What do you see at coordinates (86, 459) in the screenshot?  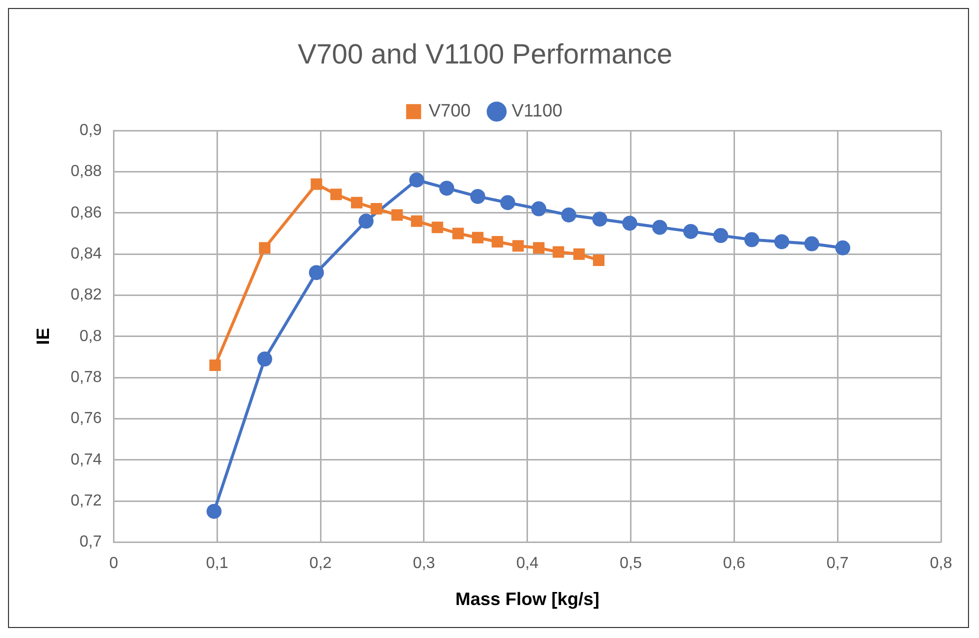 I see `y-tick-label: 0,74` at bounding box center [86, 459].